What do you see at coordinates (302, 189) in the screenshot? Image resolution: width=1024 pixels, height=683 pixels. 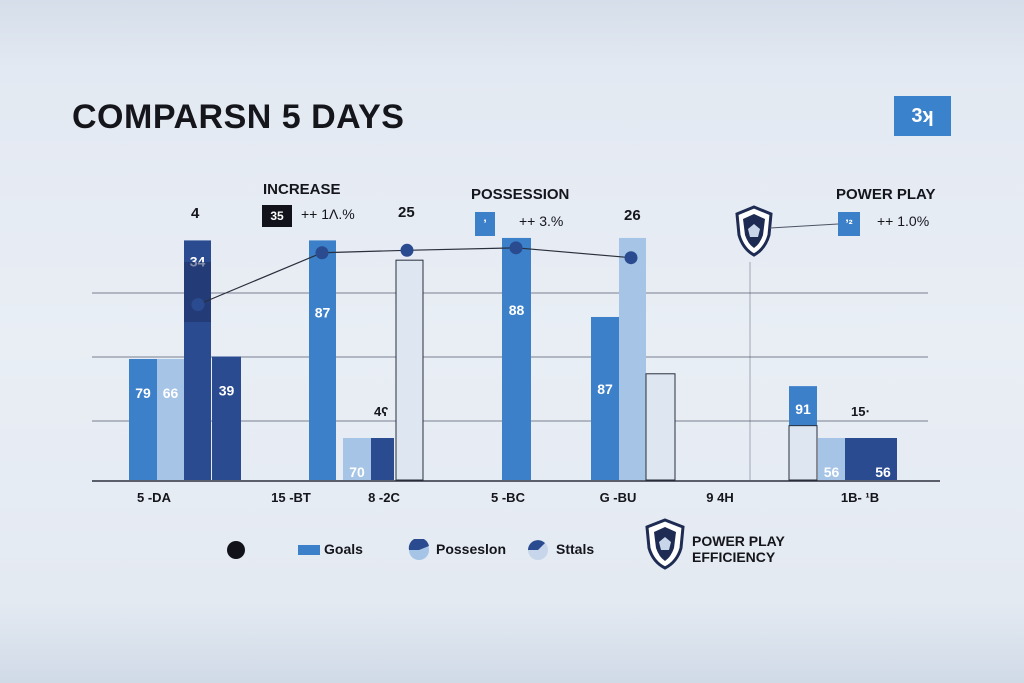 I see `annotation-increase-title: INCREASE` at bounding box center [302, 189].